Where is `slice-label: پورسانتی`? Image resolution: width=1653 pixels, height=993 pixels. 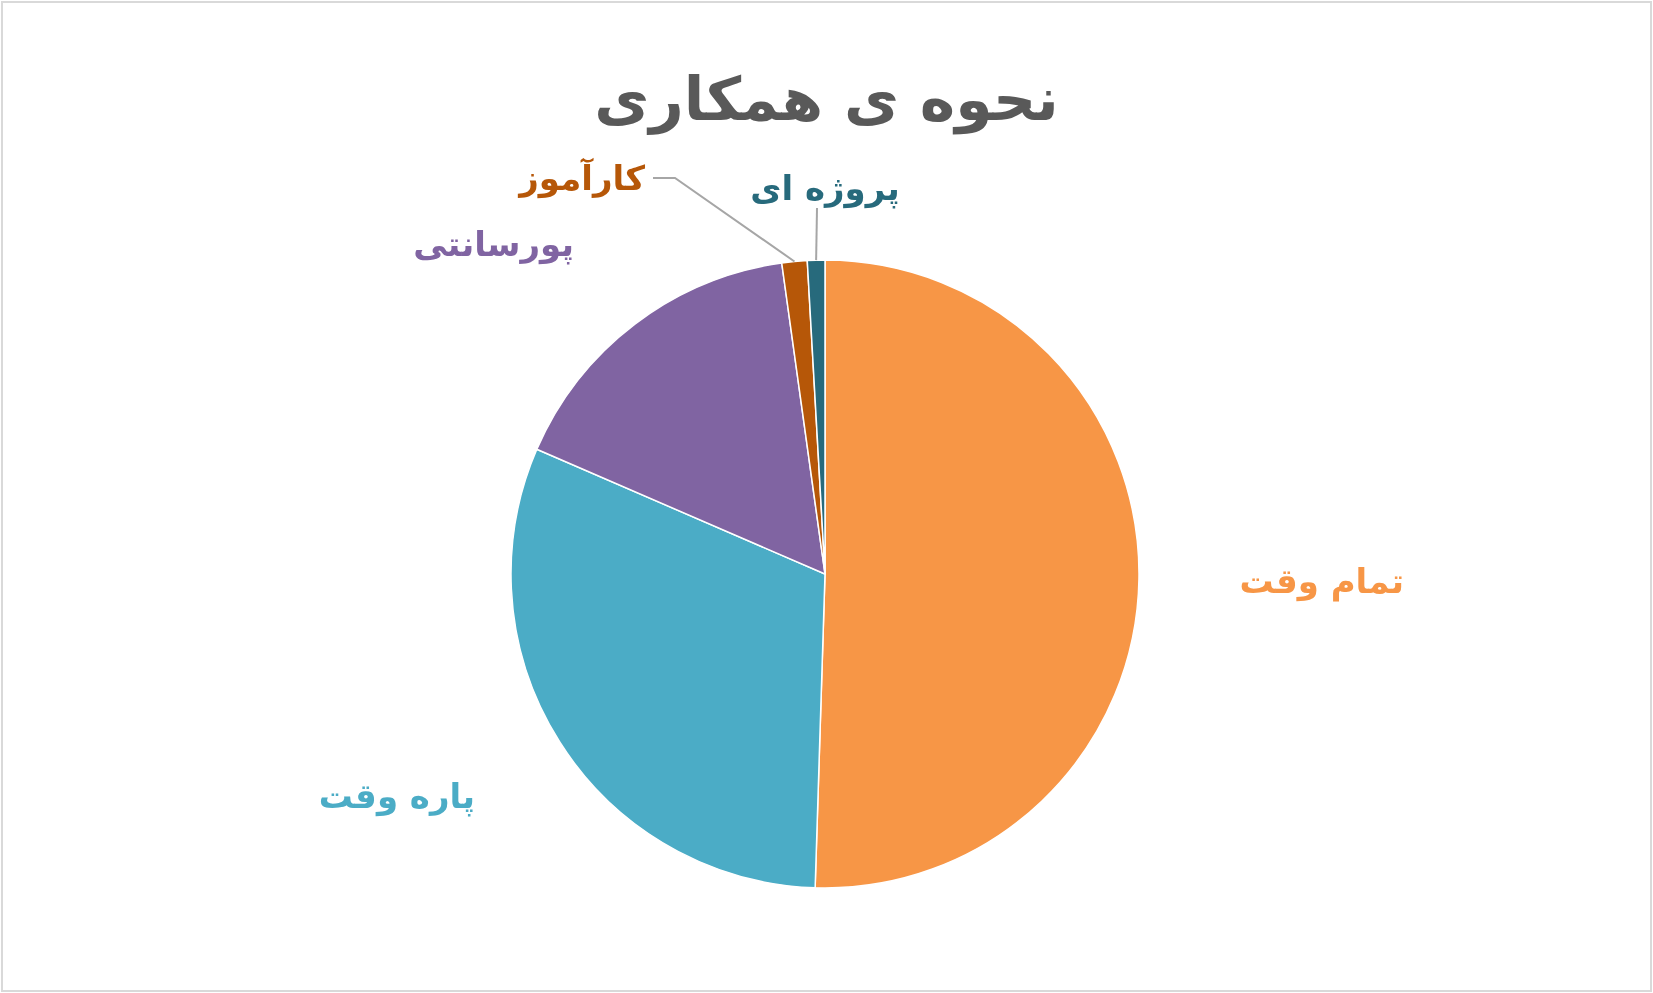 slice-label: پورسانتی is located at coordinates (494, 245).